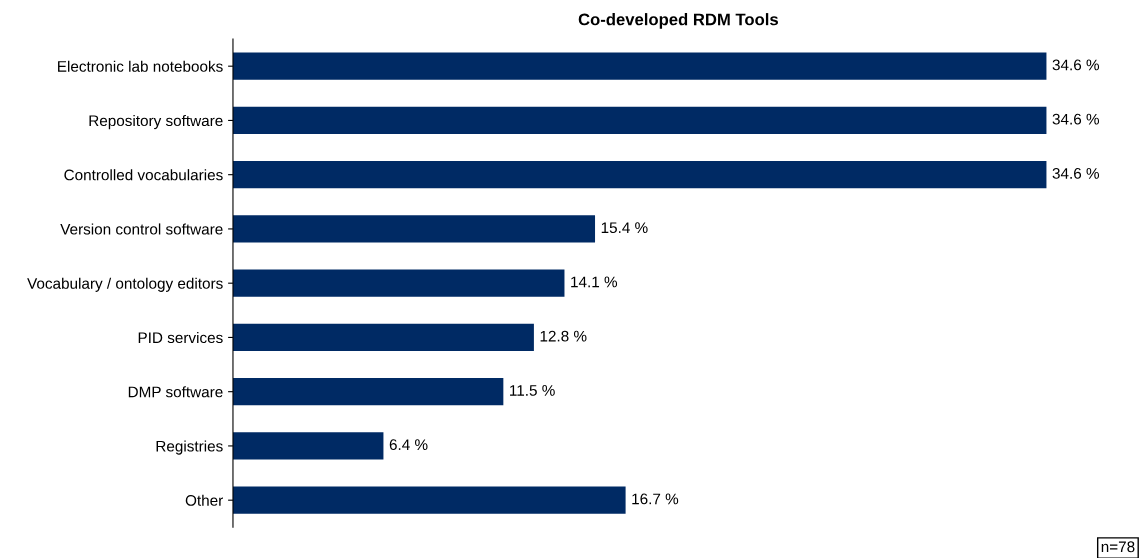  I want to click on y-tick-label: Controlled vocabularies, so click(143, 175).